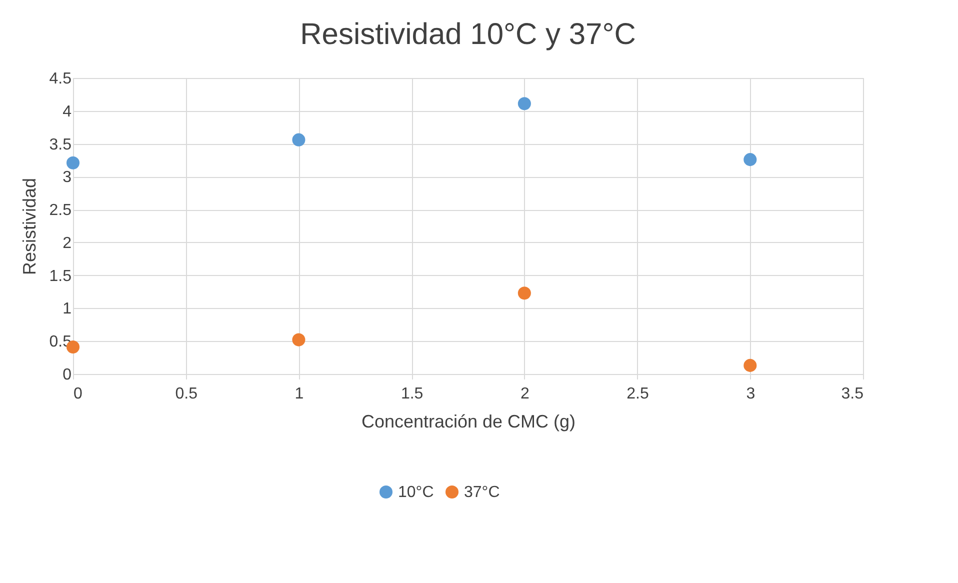 The width and height of the screenshot is (958, 583). What do you see at coordinates (60, 79) in the screenshot?
I see `y-tick-label: 4.5` at bounding box center [60, 79].